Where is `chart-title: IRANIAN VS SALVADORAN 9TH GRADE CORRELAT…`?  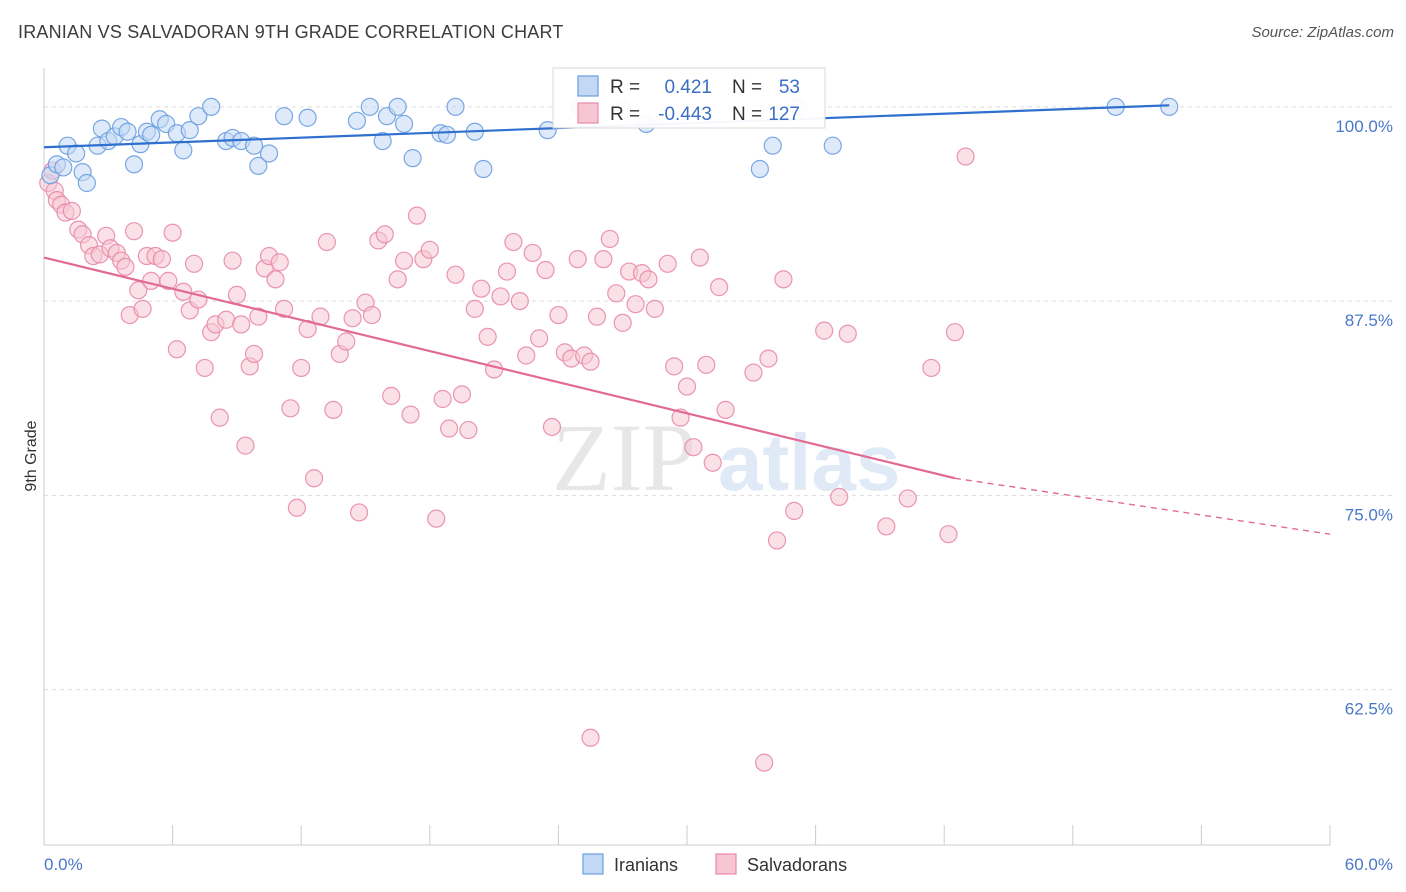
chart-title: IRANIAN VS SALVADORAN 9TH GRADE CORRELAT… is located at coordinates (291, 32).